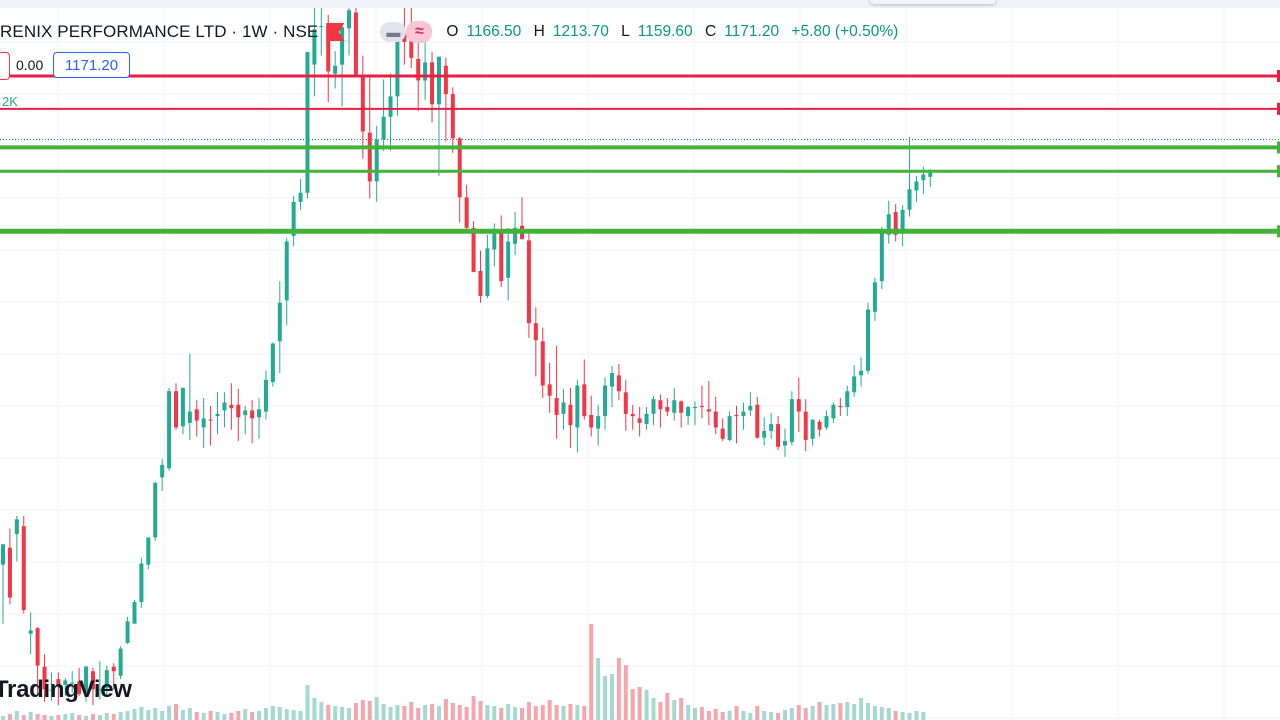 The height and width of the screenshot is (720, 1280). What do you see at coordinates (393, 32) in the screenshot?
I see `minus-icon: ▬` at bounding box center [393, 32].